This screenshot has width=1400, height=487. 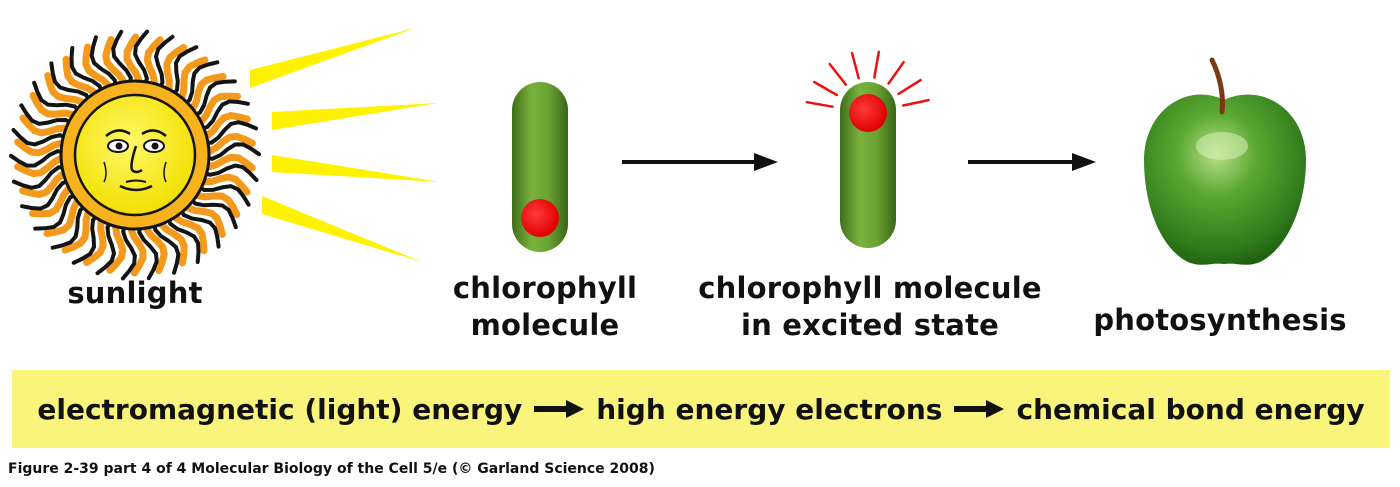 I want to click on chlorophyll-label-line1: chlorophyll, so click(x=545, y=288).